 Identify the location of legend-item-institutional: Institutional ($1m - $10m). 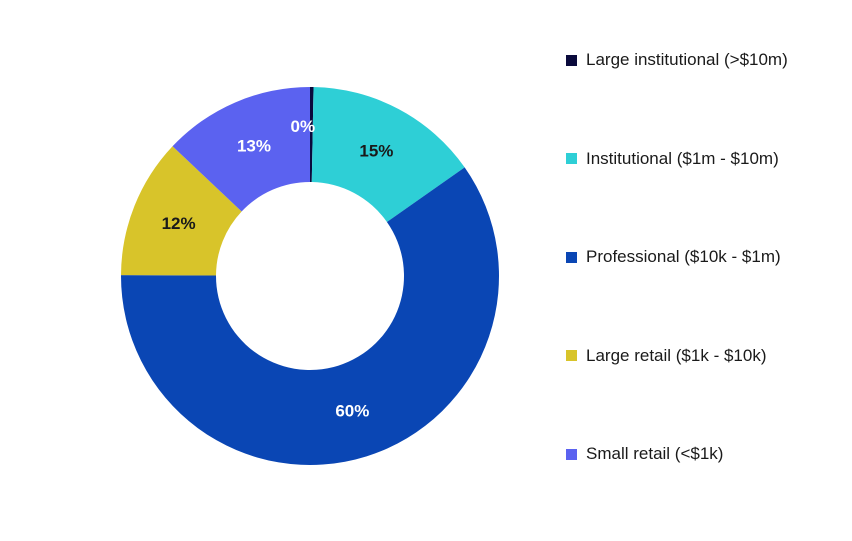
(706, 159).